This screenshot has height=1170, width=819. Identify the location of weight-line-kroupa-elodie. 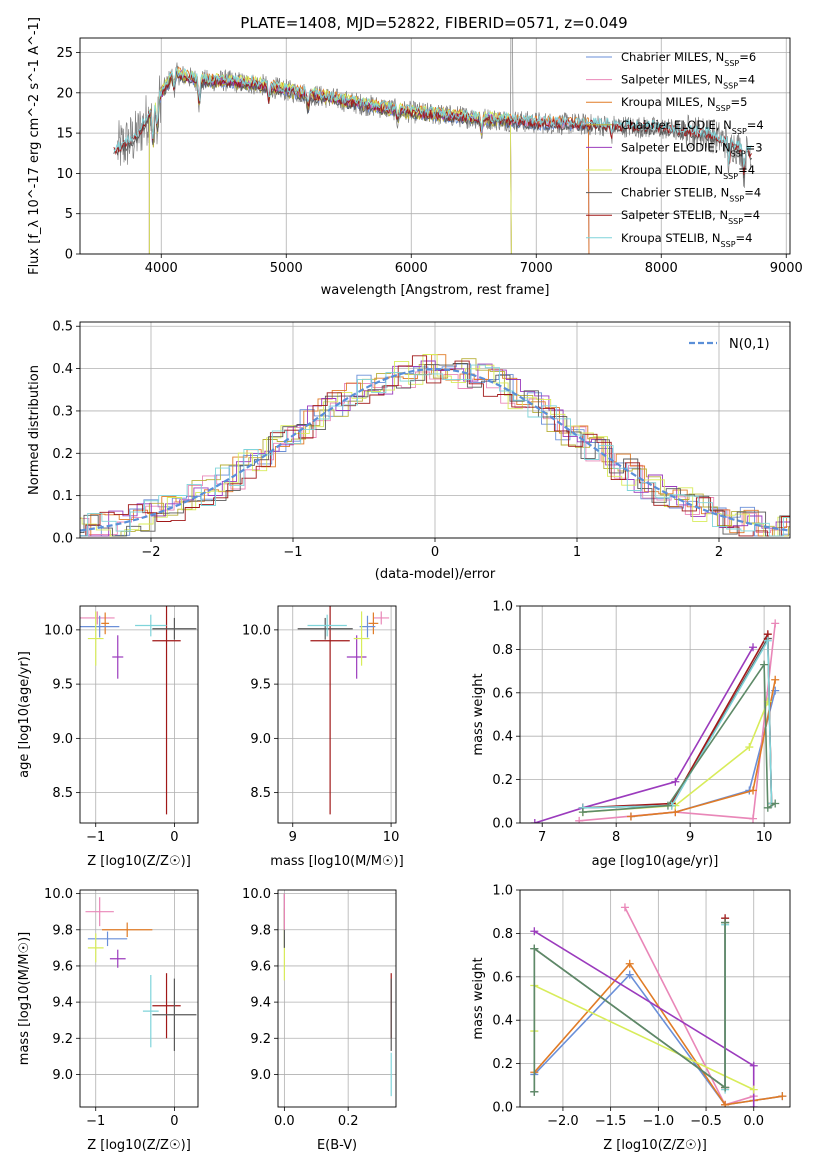
(644, 1037).